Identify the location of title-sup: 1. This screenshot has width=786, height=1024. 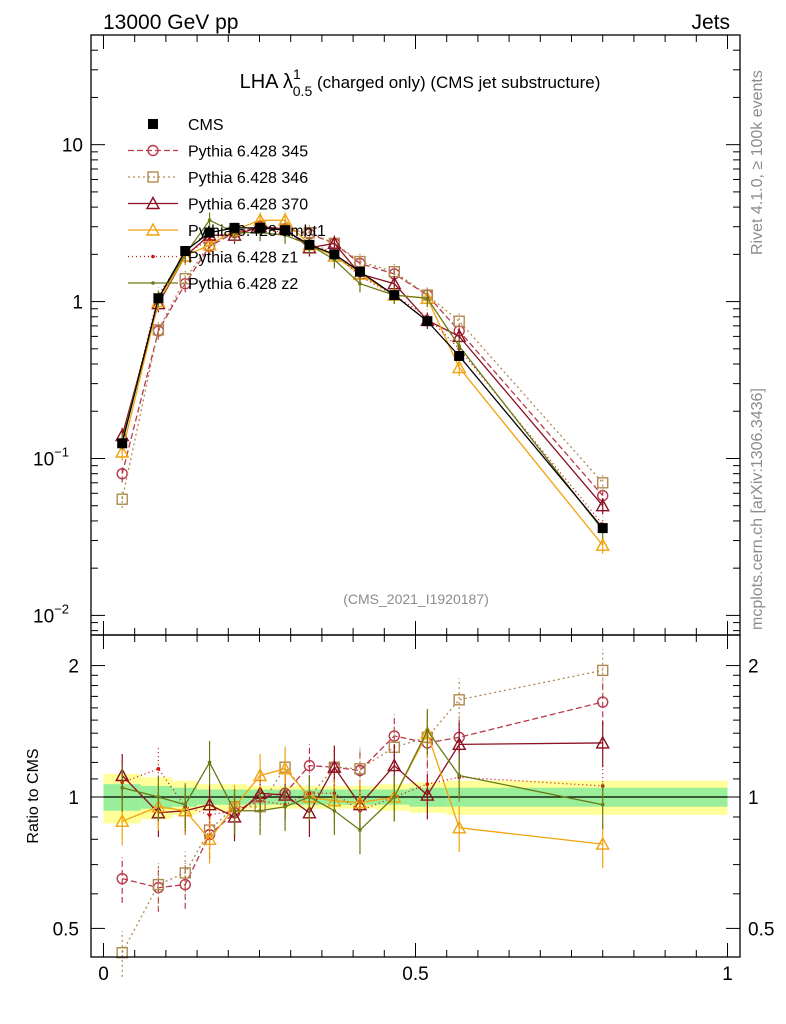
(297, 74).